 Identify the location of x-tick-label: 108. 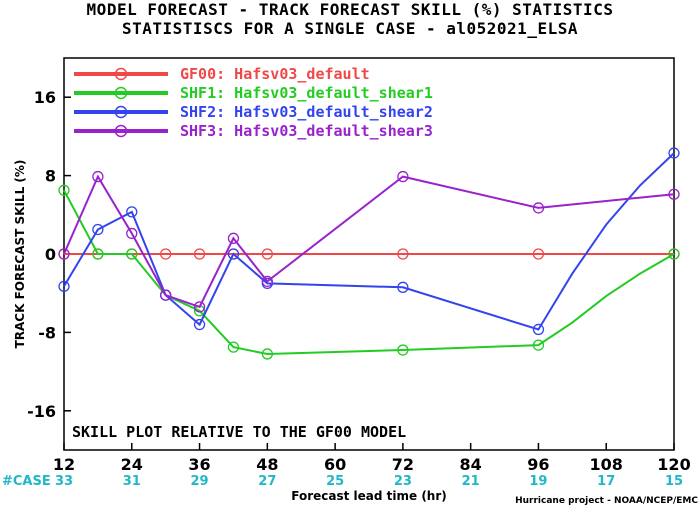
(606, 464).